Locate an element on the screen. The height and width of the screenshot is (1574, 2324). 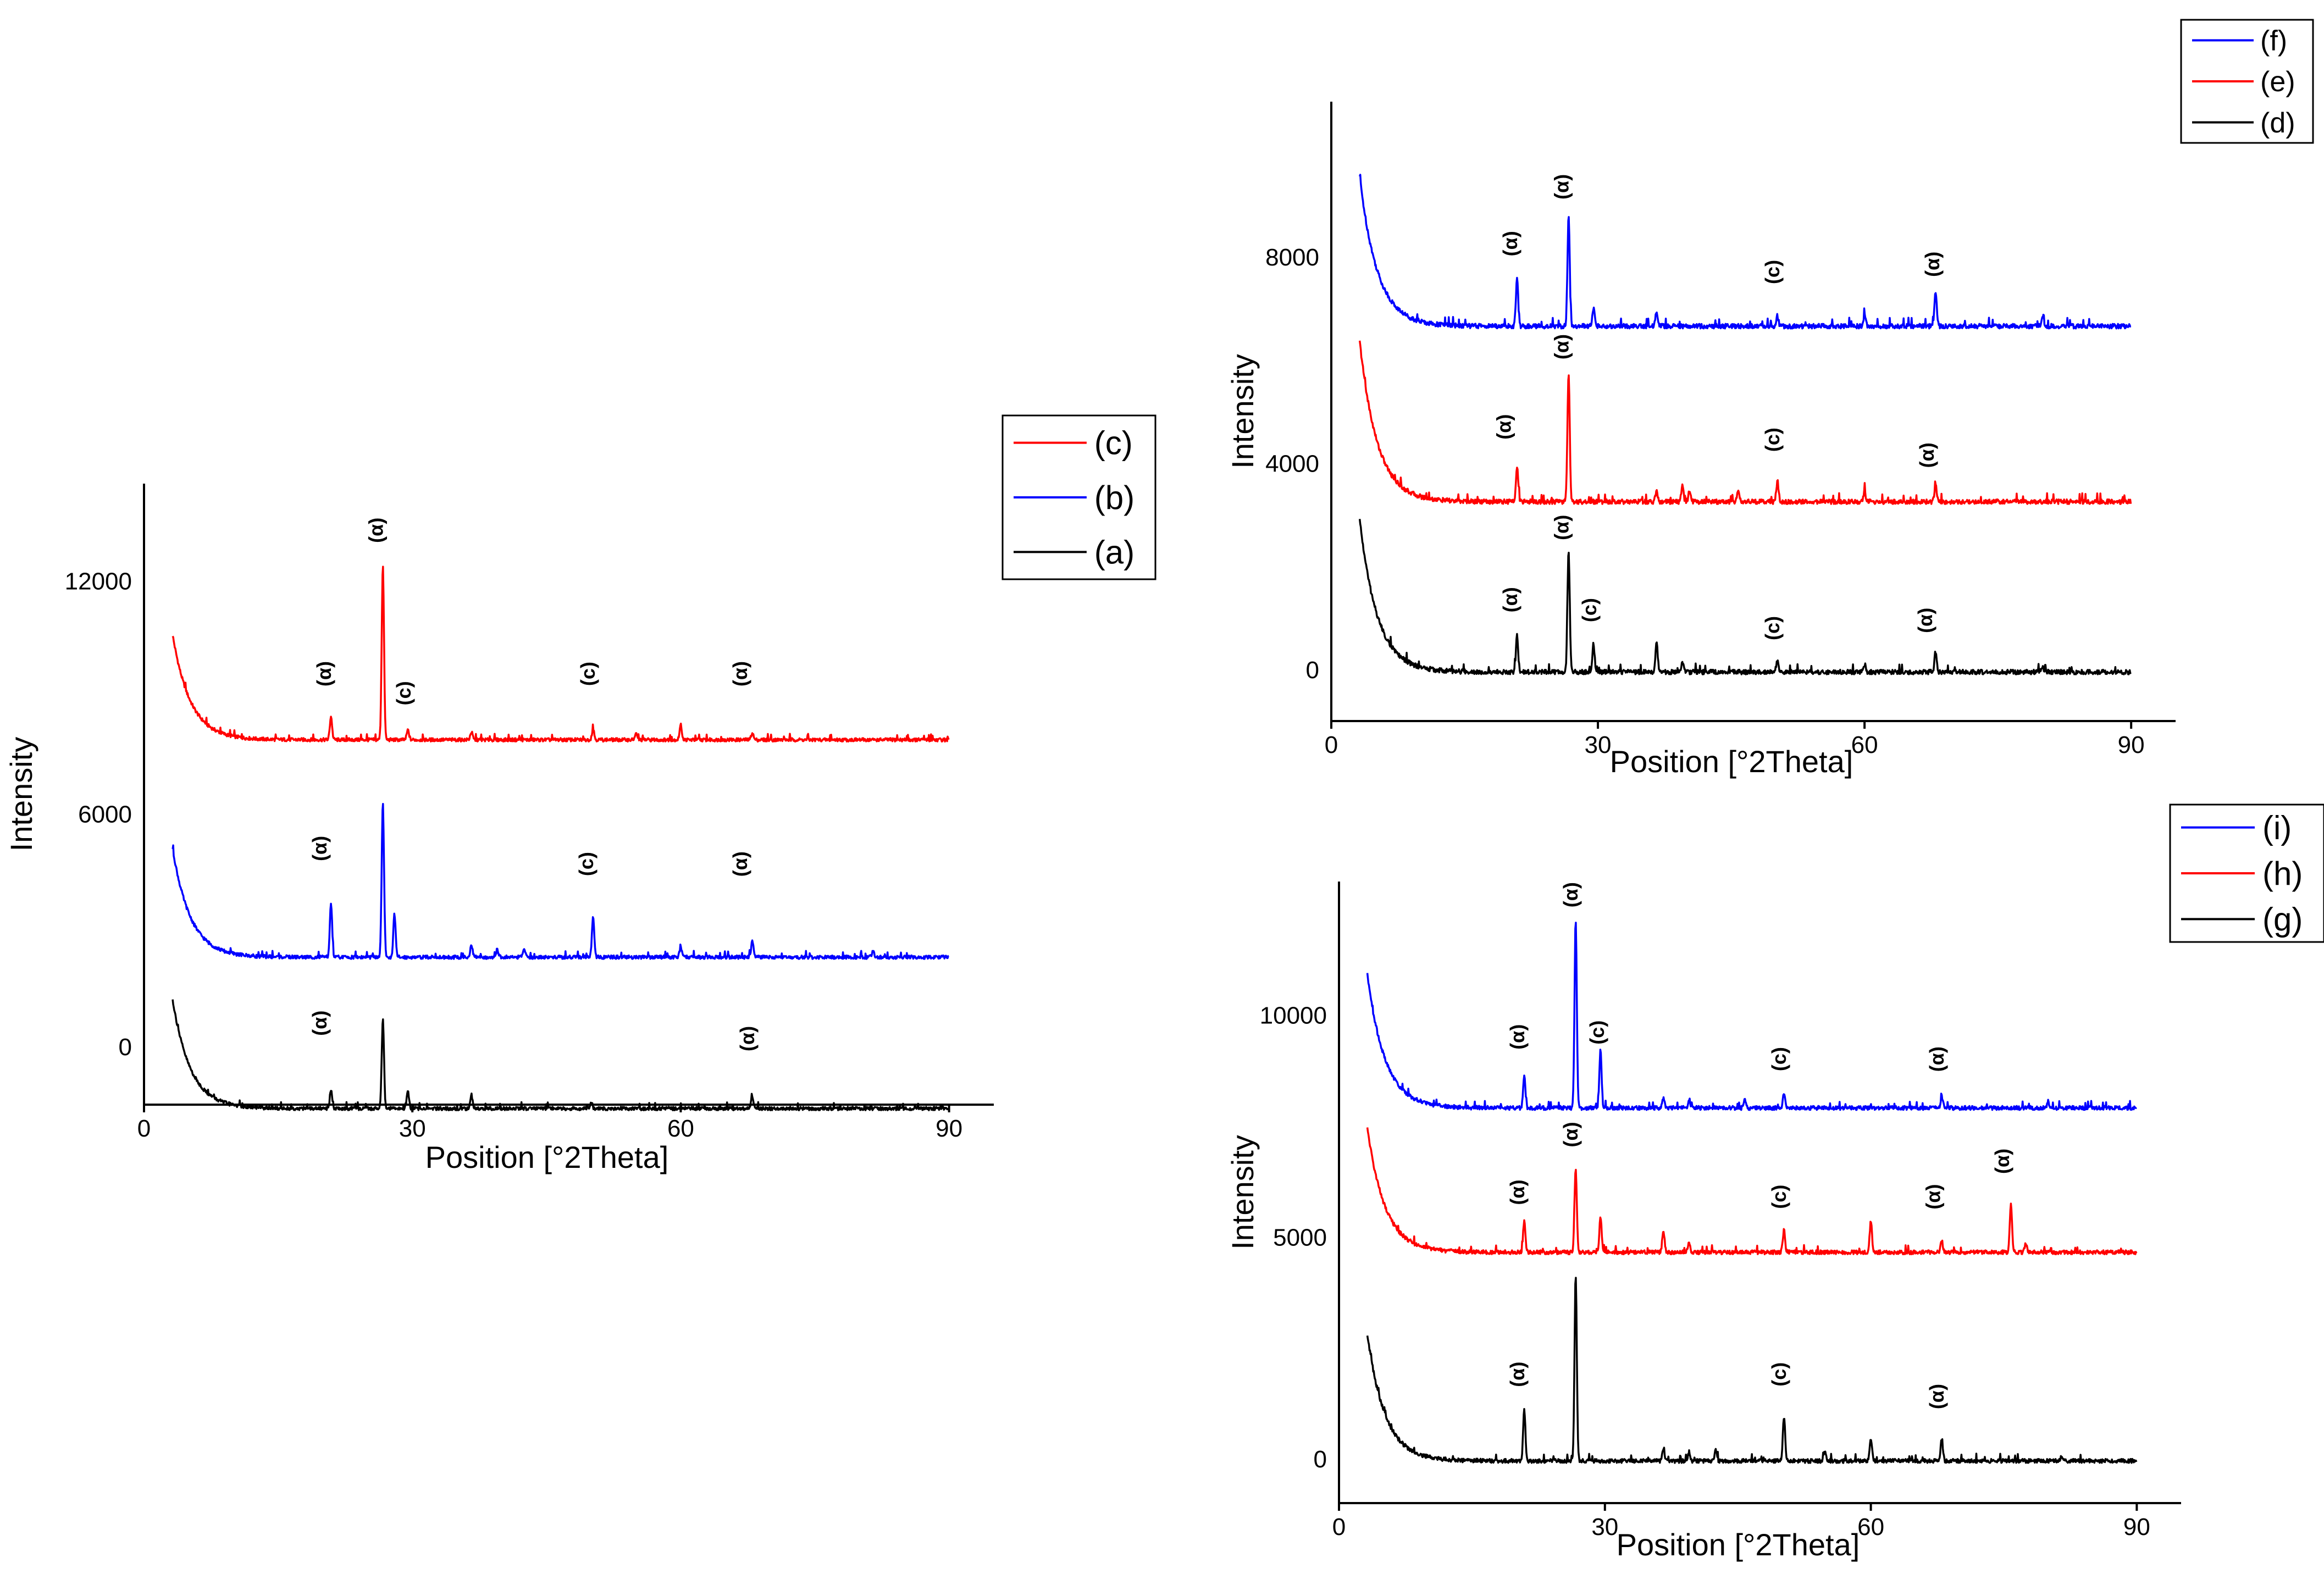
legend-label: (a) is located at coordinates (1114, 552).